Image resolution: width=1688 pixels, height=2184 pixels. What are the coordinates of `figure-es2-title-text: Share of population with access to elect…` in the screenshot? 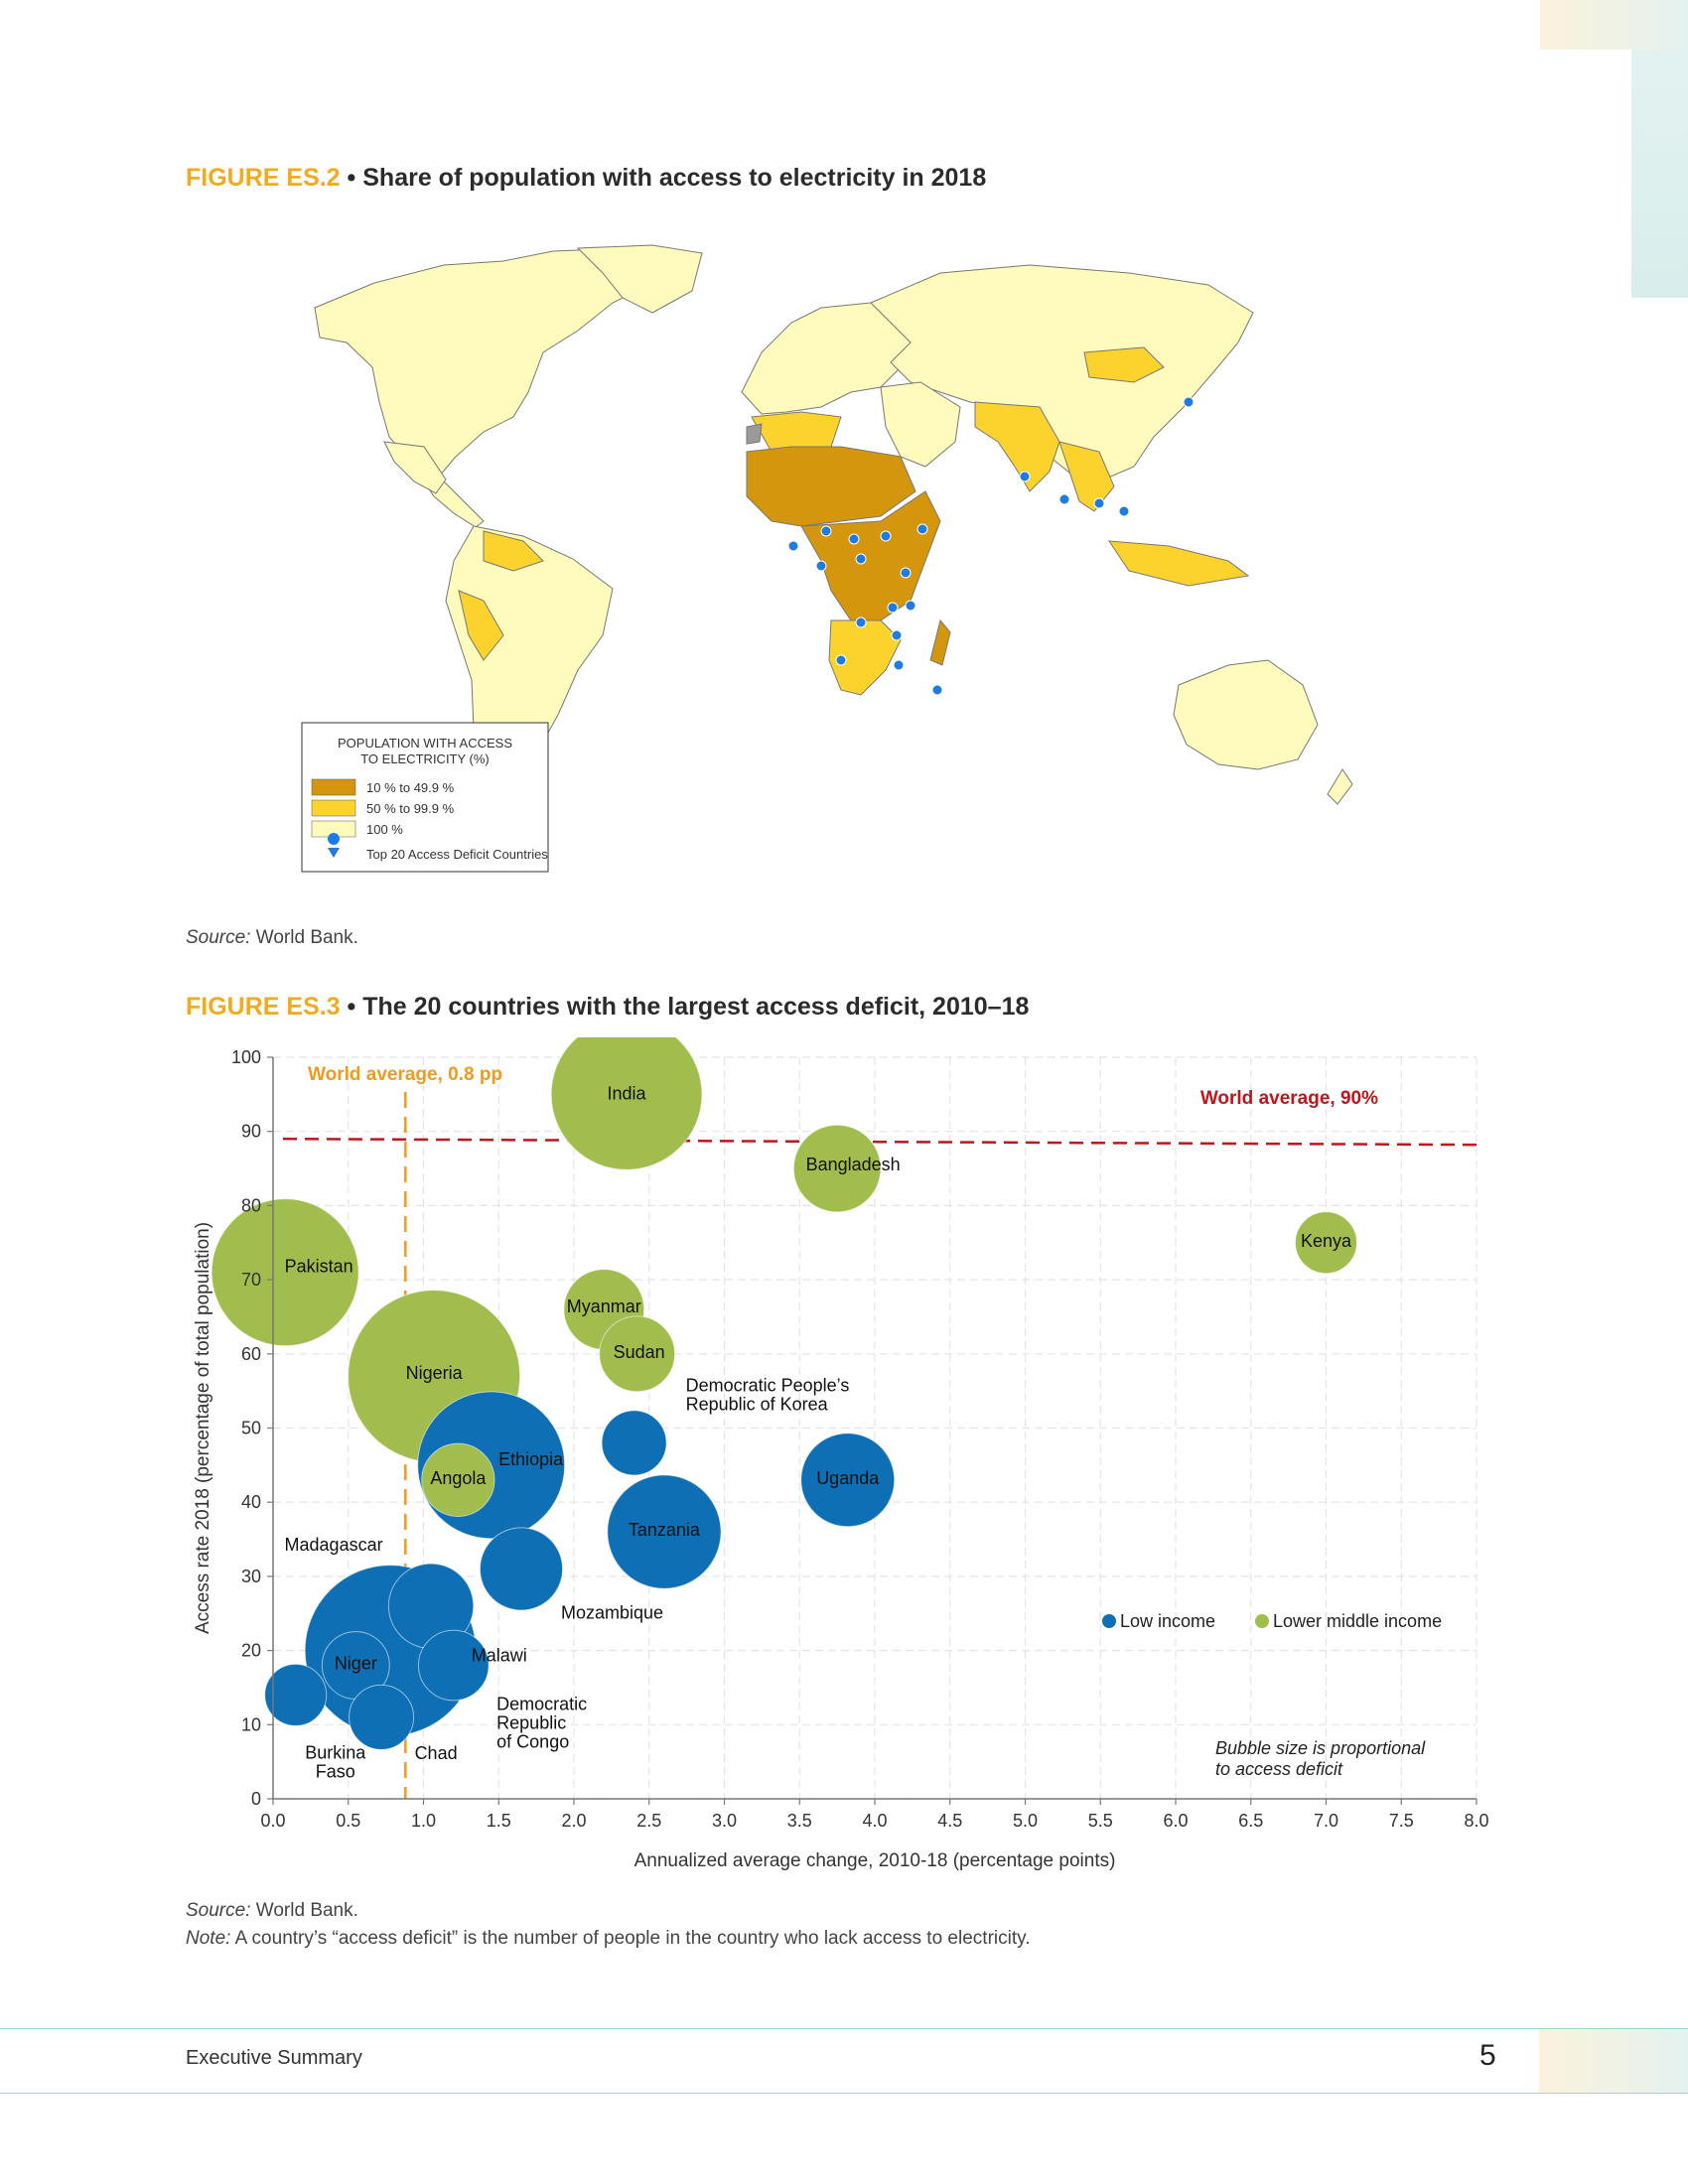 It's located at (674, 178).